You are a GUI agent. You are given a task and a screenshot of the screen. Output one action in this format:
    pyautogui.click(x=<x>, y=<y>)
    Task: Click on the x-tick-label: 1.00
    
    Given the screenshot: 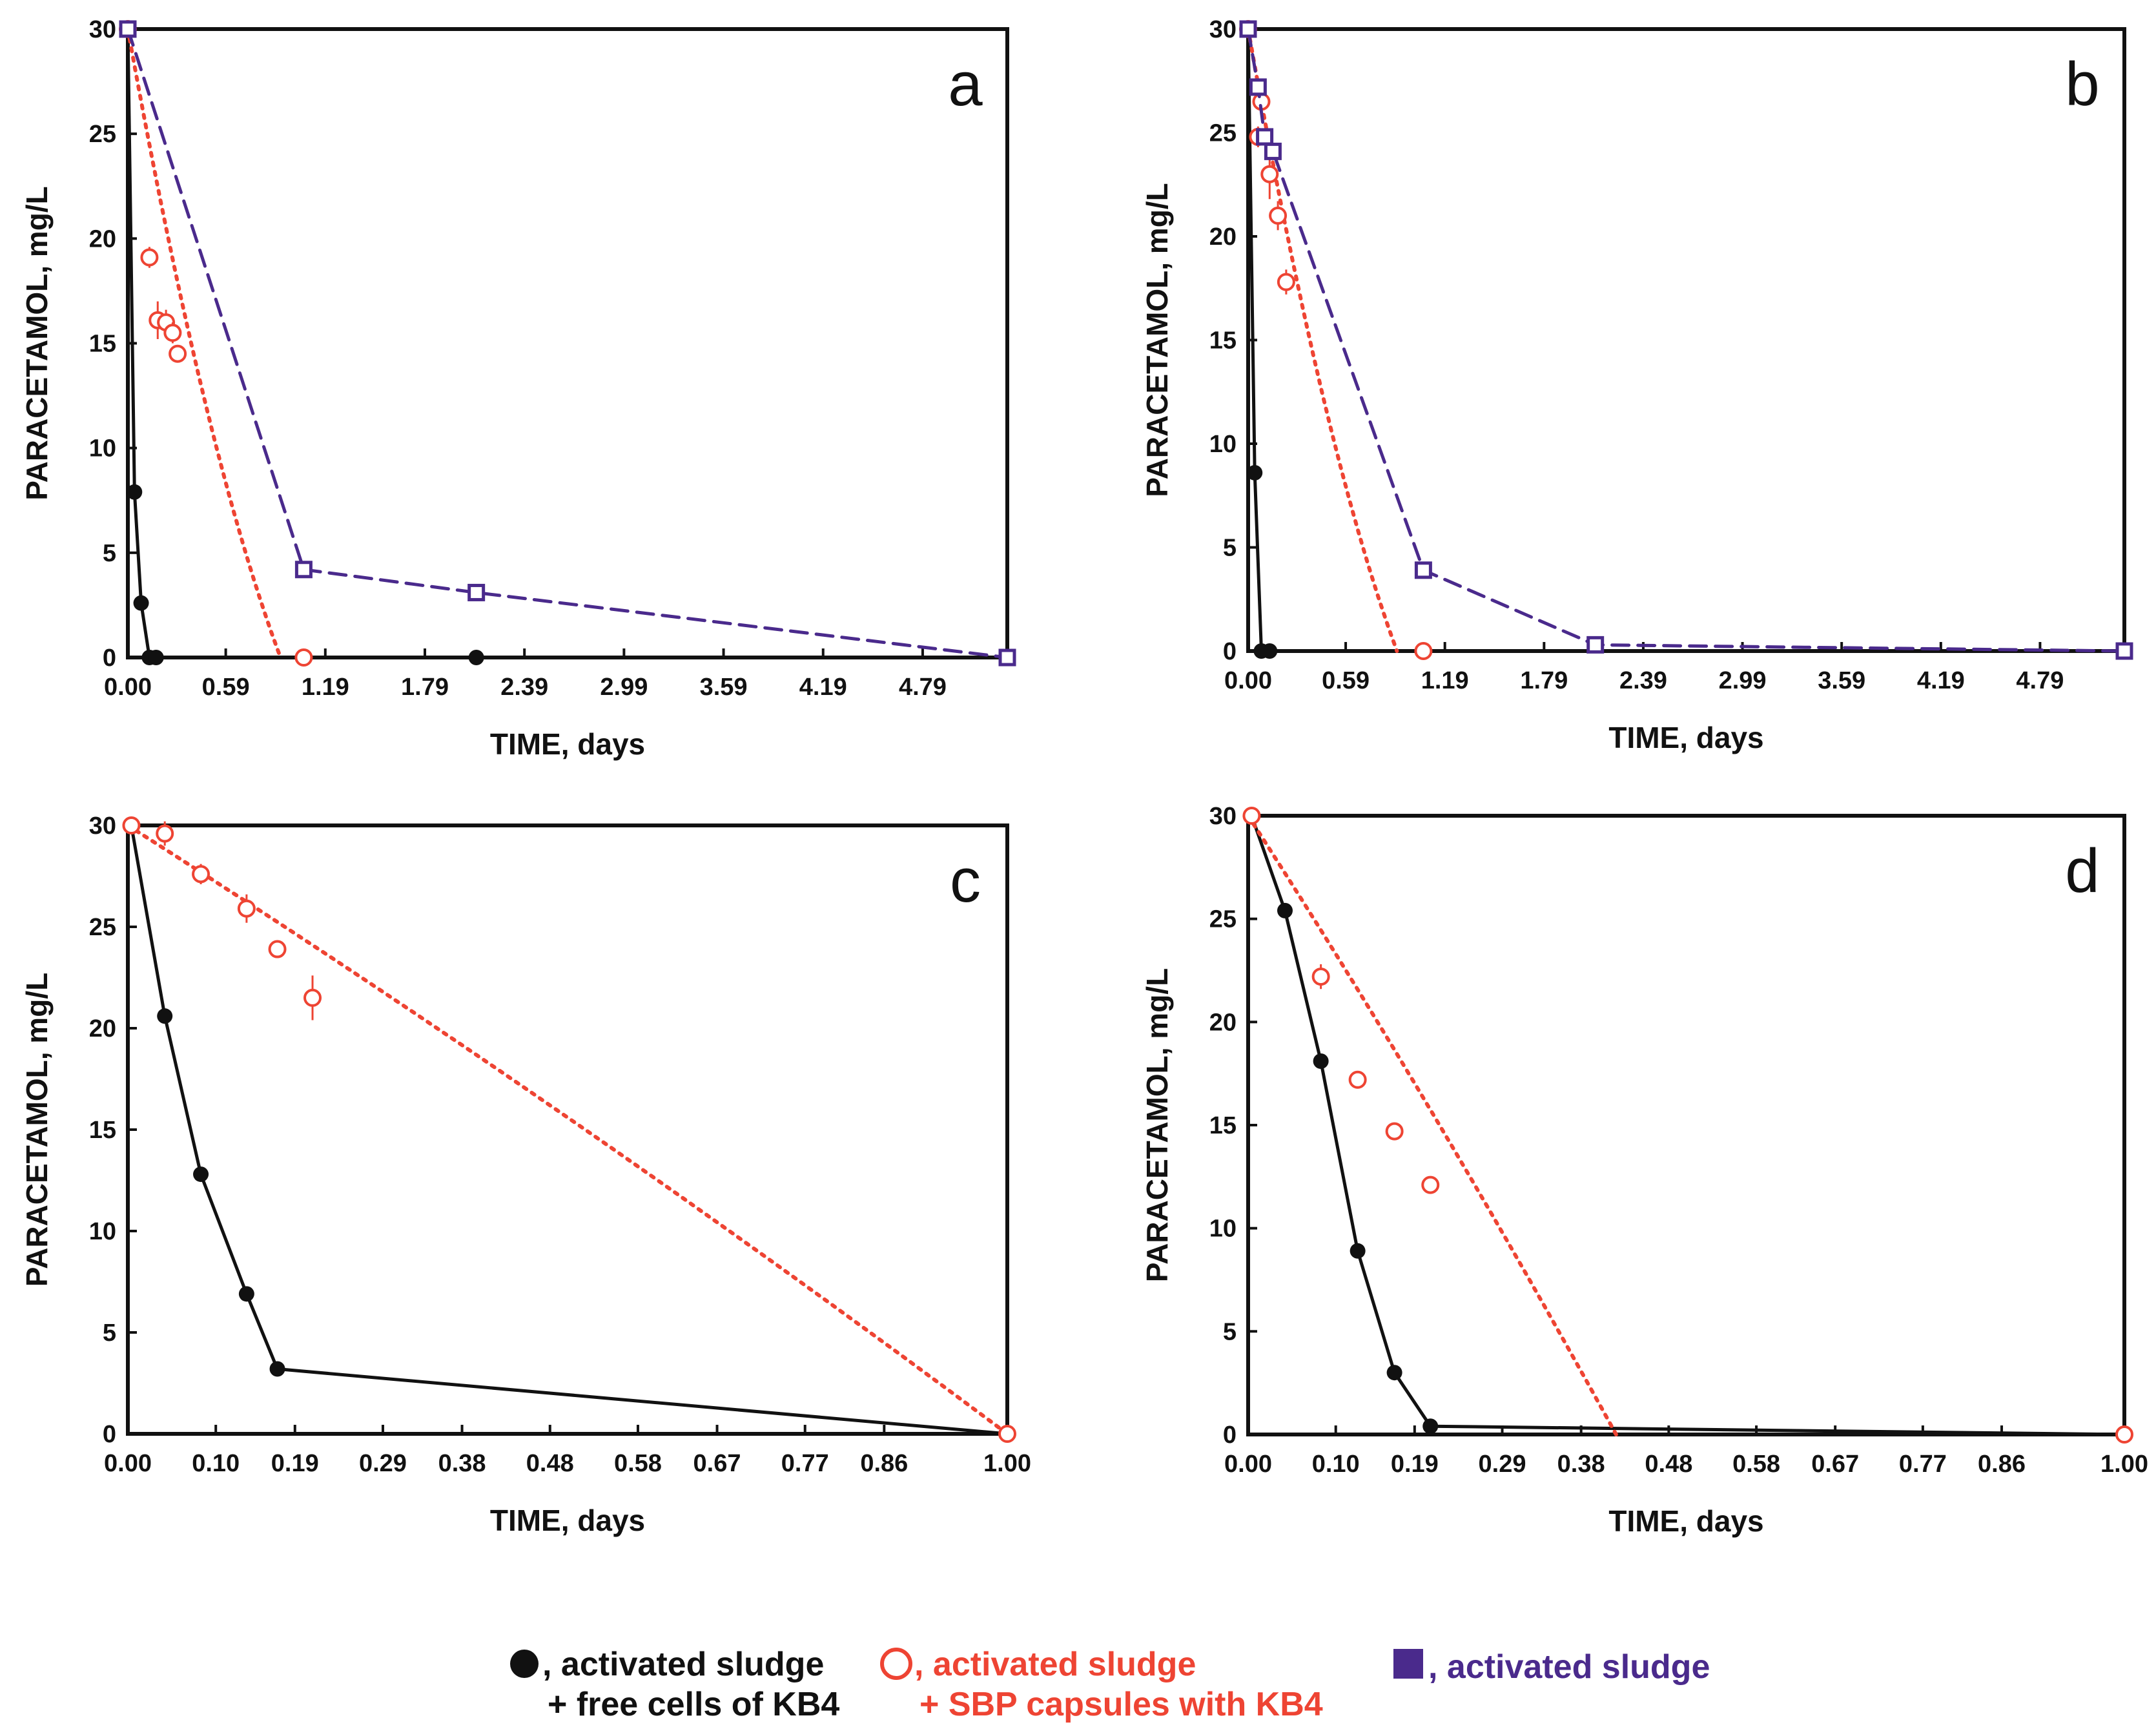 What is the action you would take?
    pyautogui.click(x=2124, y=1464)
    